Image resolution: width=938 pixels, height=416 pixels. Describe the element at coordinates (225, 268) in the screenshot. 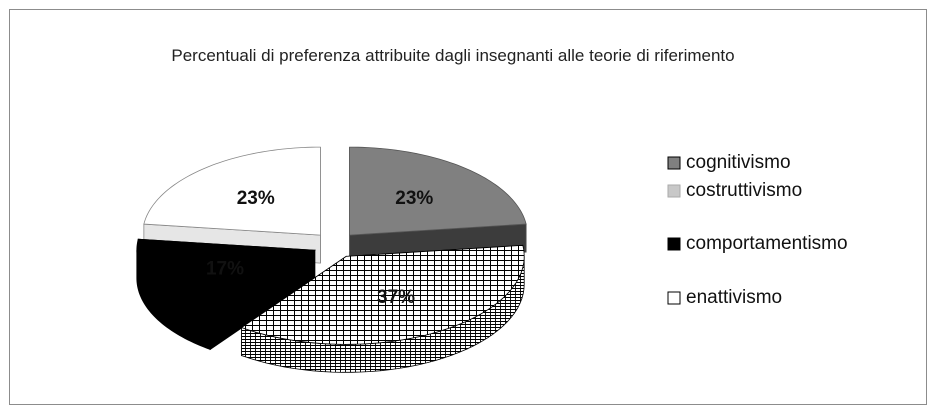

I see `data-label: 17%` at that location.